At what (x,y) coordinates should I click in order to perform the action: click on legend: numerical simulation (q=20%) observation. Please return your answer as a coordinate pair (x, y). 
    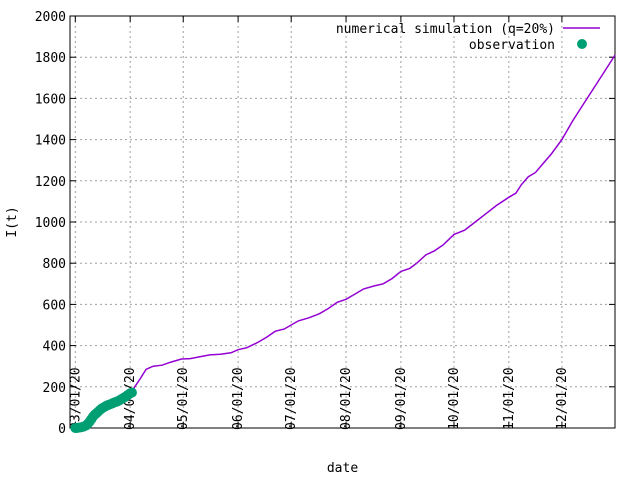
    Looking at the image, I should click on (468, 37).